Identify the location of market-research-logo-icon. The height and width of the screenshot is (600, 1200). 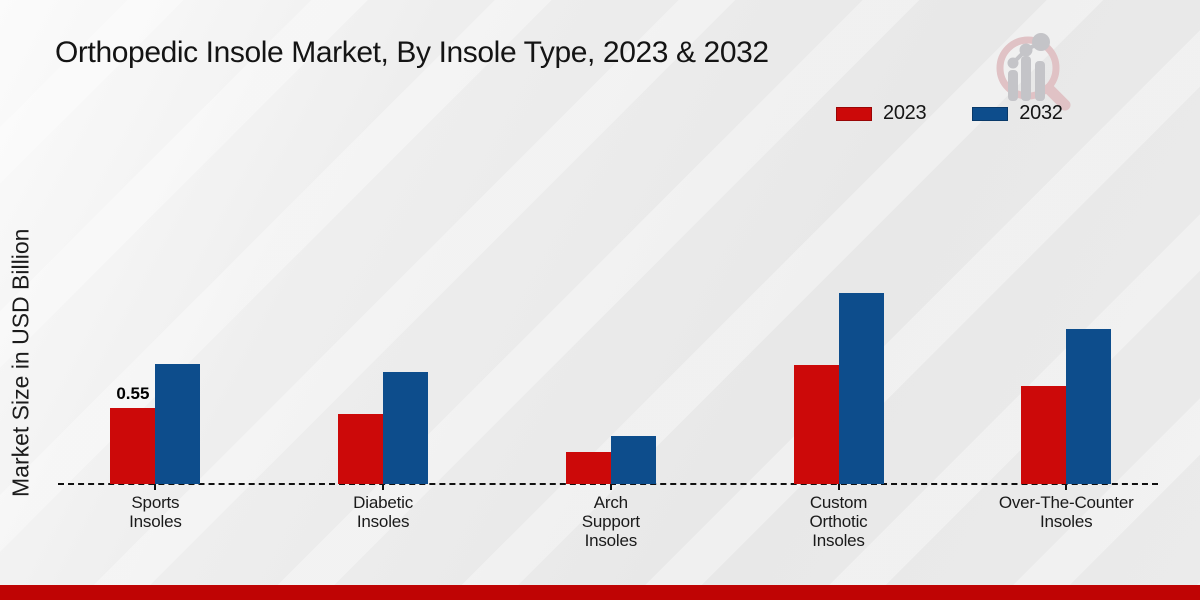
(1033, 72).